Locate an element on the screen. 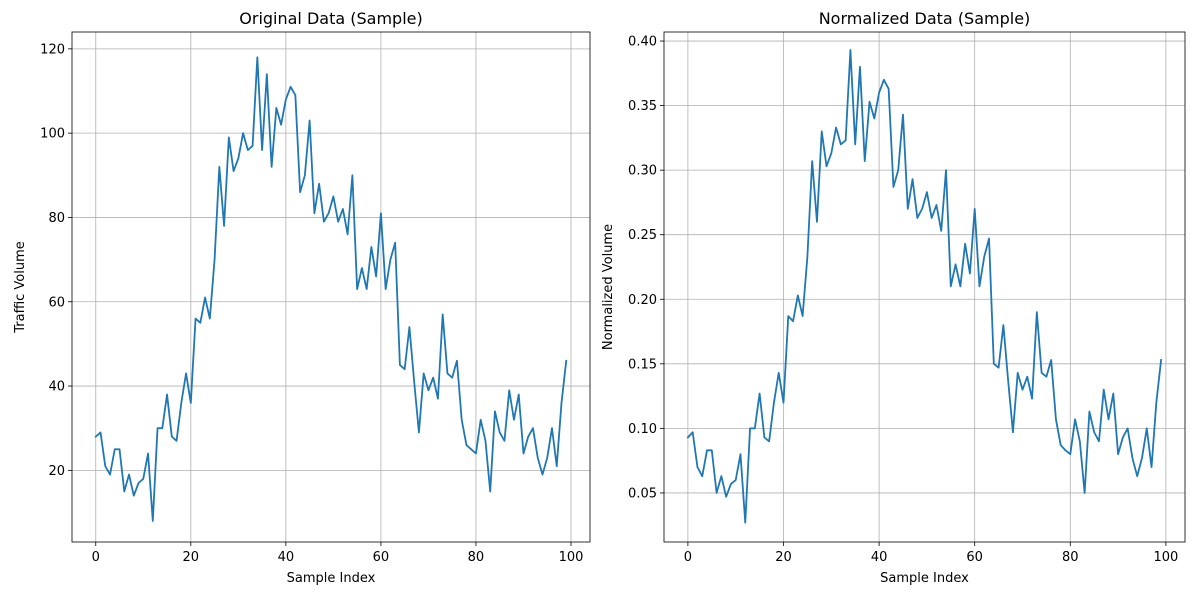 The width and height of the screenshot is (1200, 600). original-y-tick-label: 20 is located at coordinates (56, 471).